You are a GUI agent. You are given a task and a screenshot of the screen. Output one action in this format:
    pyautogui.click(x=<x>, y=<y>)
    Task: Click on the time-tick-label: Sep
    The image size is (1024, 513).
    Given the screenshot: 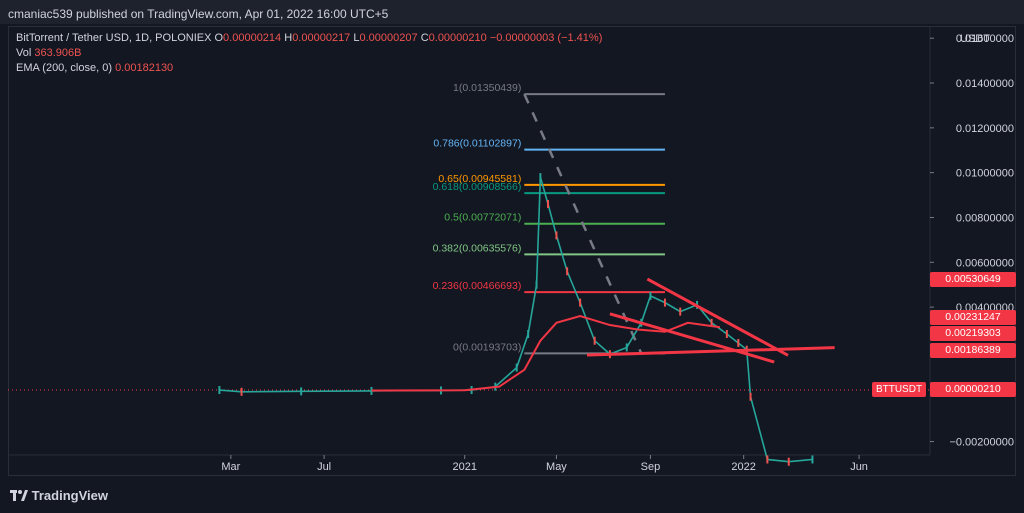 What is the action you would take?
    pyautogui.click(x=651, y=467)
    